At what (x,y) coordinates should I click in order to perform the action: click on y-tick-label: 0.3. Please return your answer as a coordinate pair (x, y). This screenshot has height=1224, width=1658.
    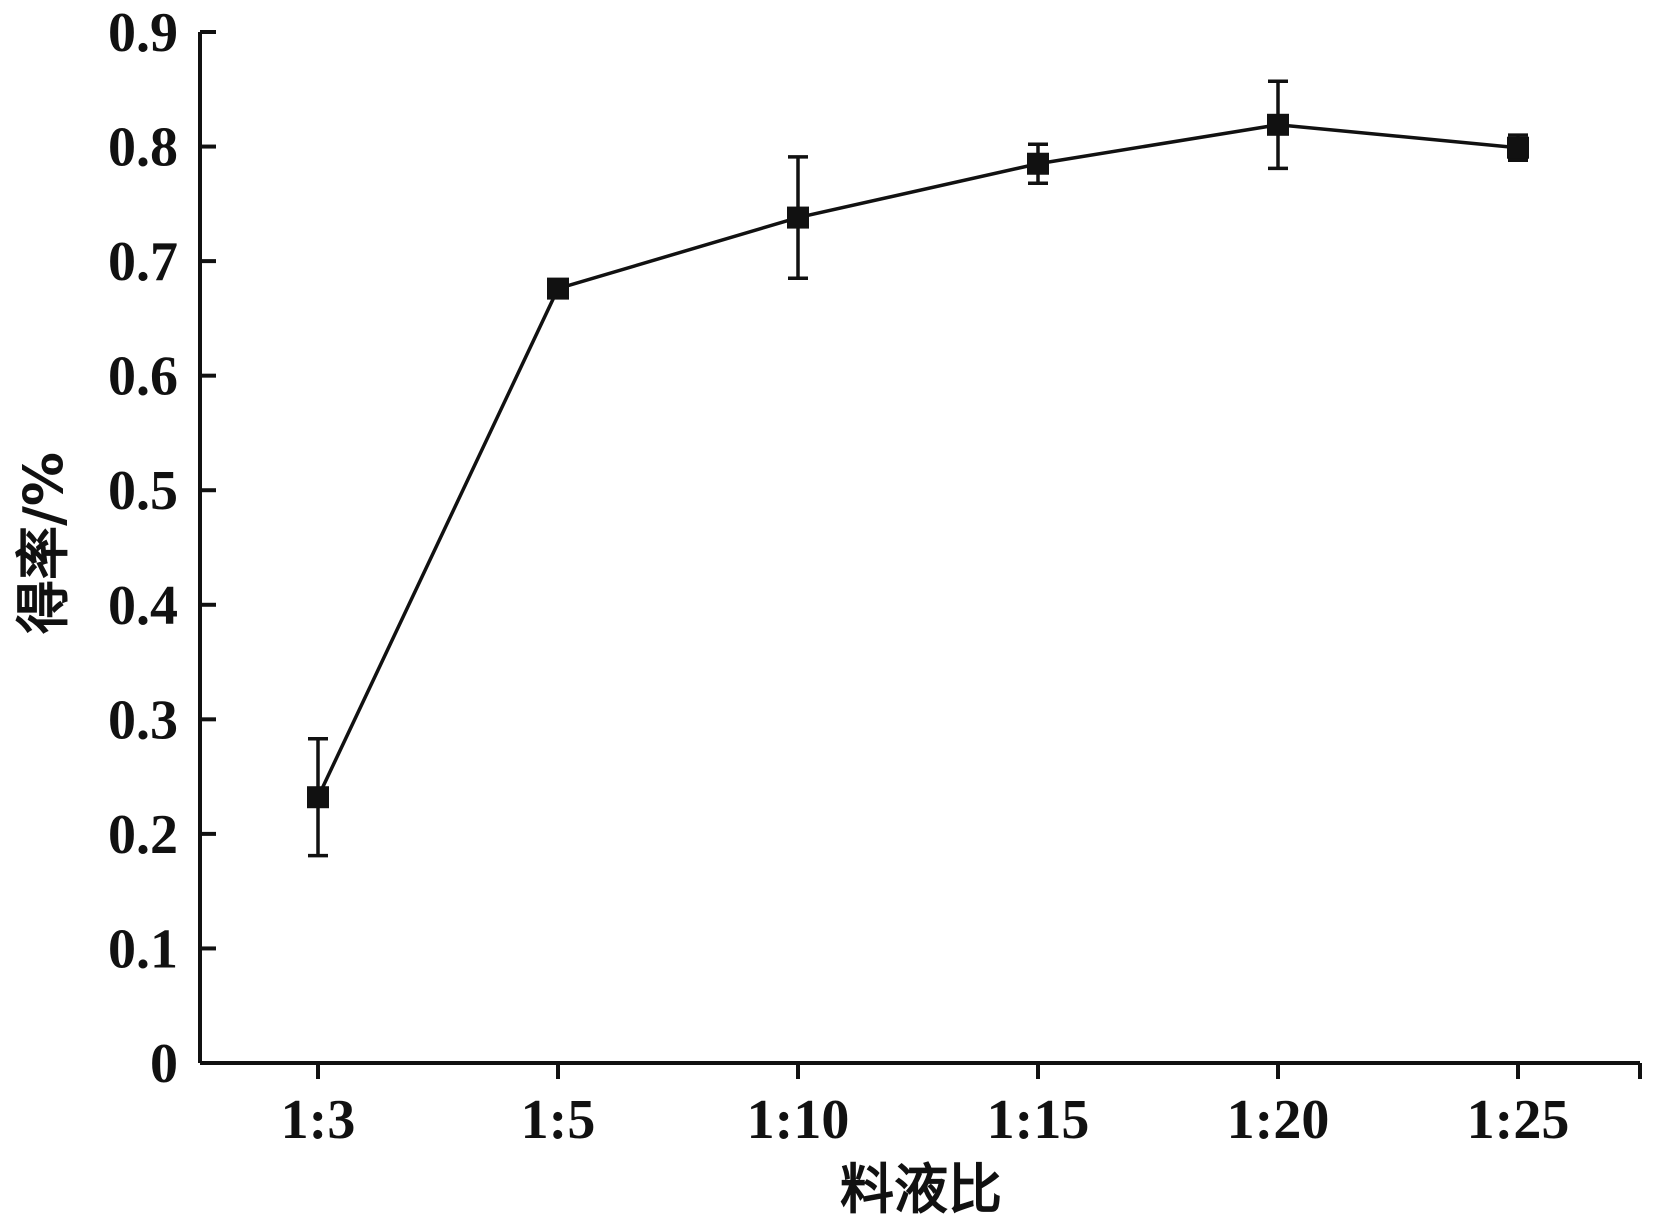
    Looking at the image, I should click on (143, 720).